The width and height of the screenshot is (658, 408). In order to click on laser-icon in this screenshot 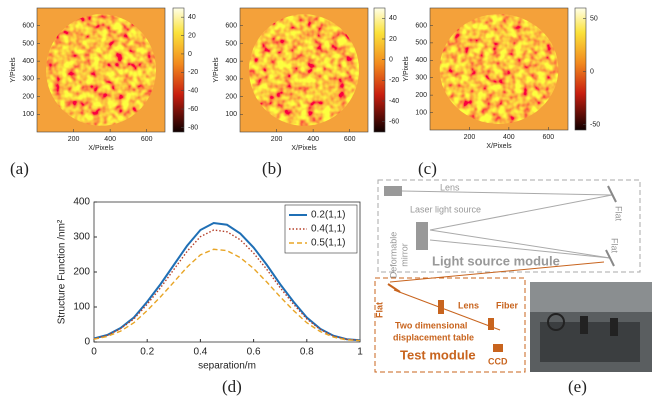, I will do `click(393, 191)`.